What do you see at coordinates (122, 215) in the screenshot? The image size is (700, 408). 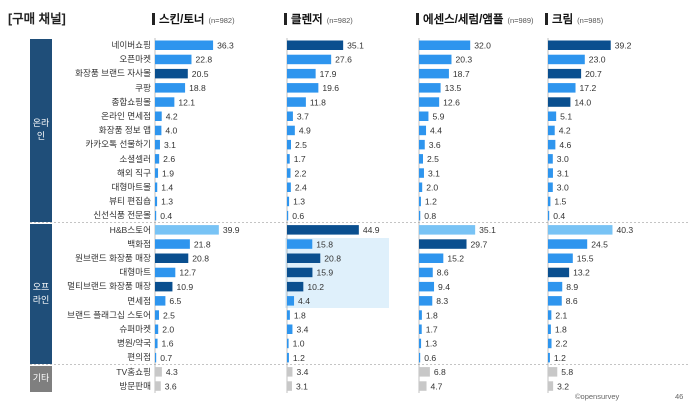 I see `category-label: 신선식품 전문몰` at bounding box center [122, 215].